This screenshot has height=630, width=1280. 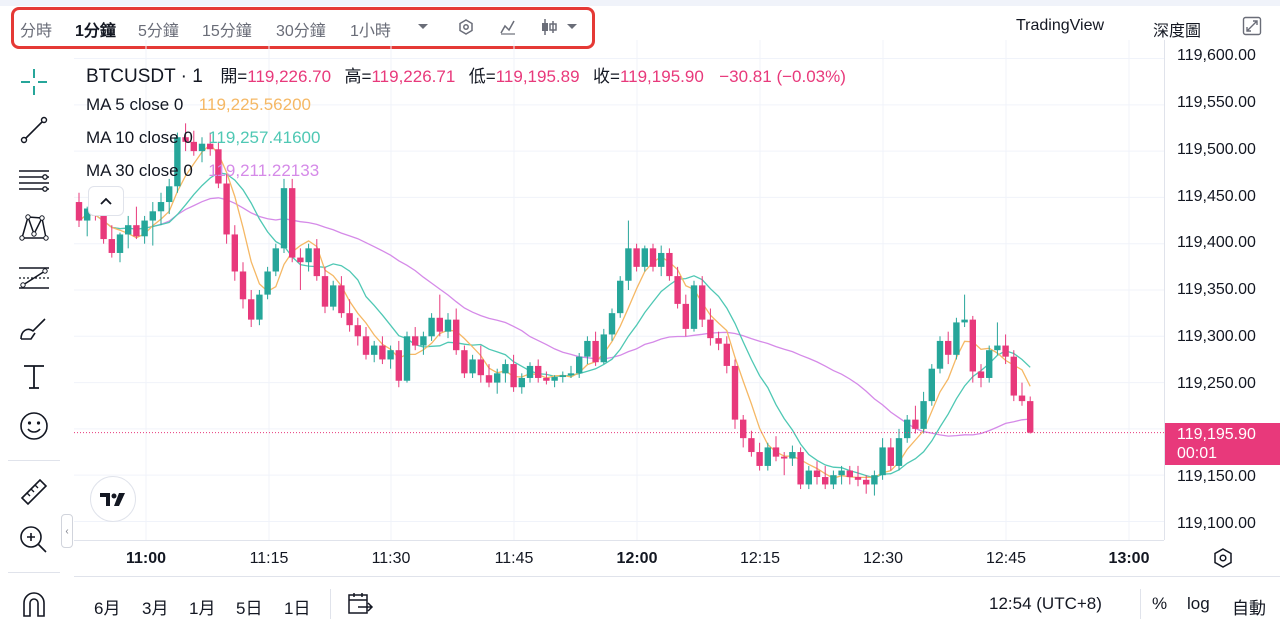 I want to click on indicator-settings-button, so click(x=466, y=29).